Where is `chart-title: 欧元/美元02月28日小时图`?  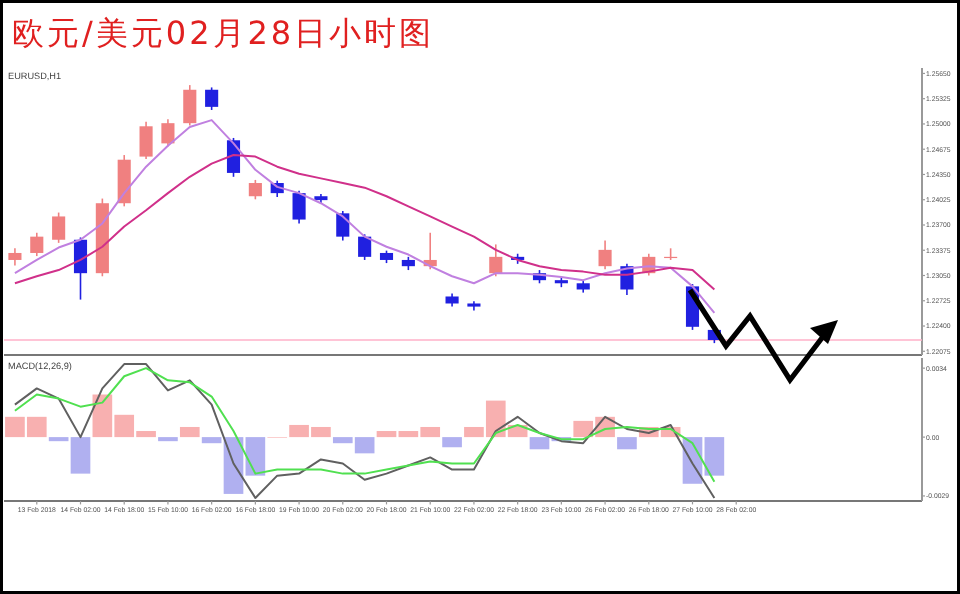 chart-title: 欧元/美元02月28日小时图 is located at coordinates (223, 33).